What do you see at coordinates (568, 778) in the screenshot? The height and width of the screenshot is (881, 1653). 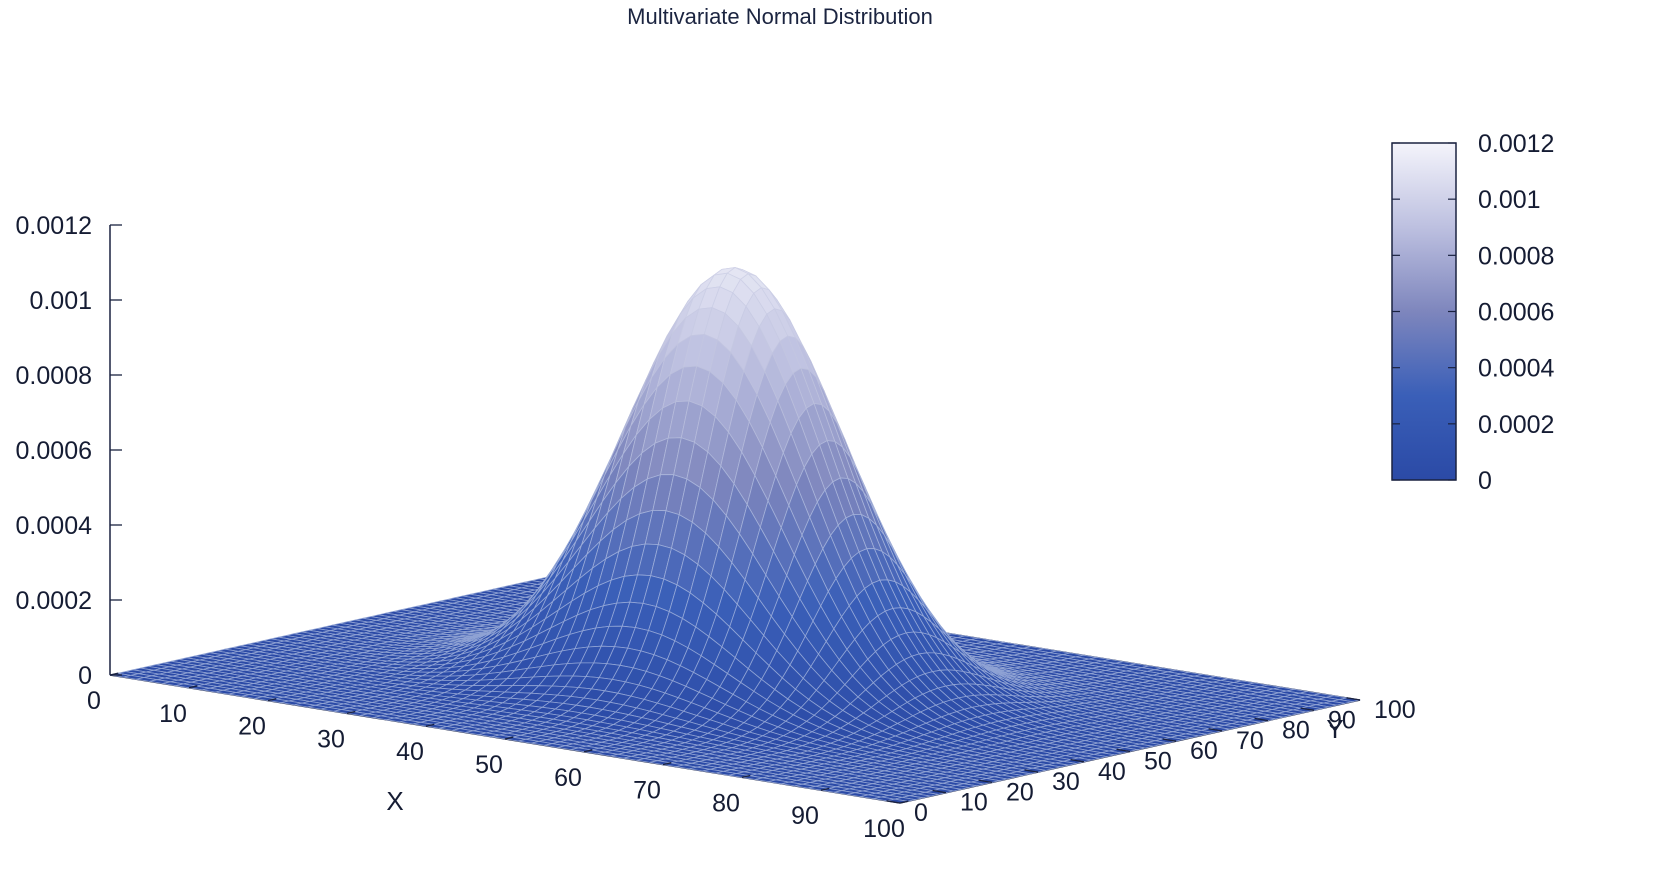 I see `x-tick-label: 60` at bounding box center [568, 778].